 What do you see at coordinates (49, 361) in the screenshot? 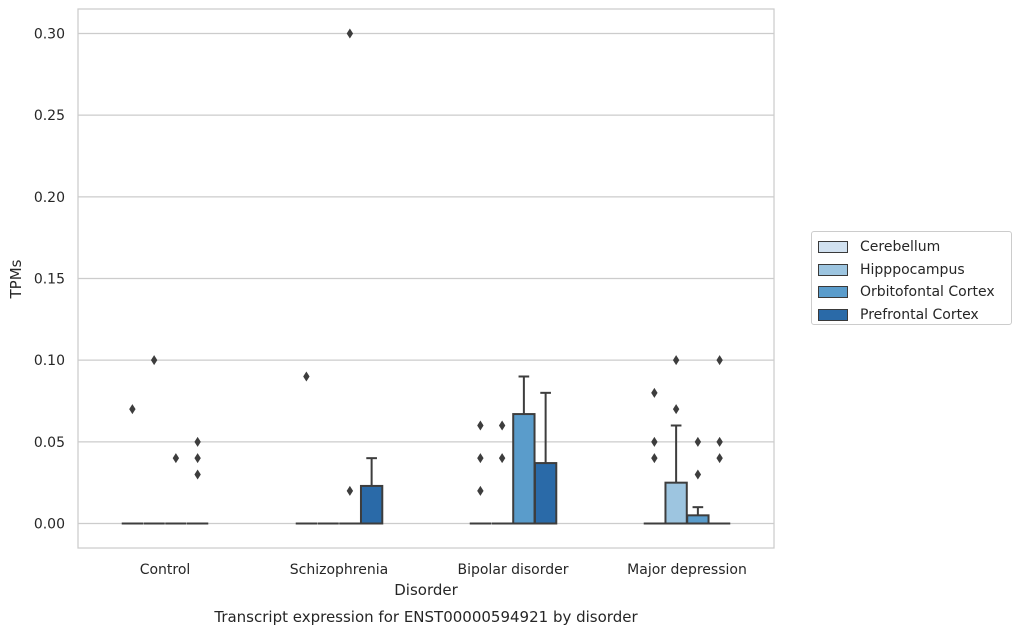
I see `y-tick-label: 0.10` at bounding box center [49, 361].